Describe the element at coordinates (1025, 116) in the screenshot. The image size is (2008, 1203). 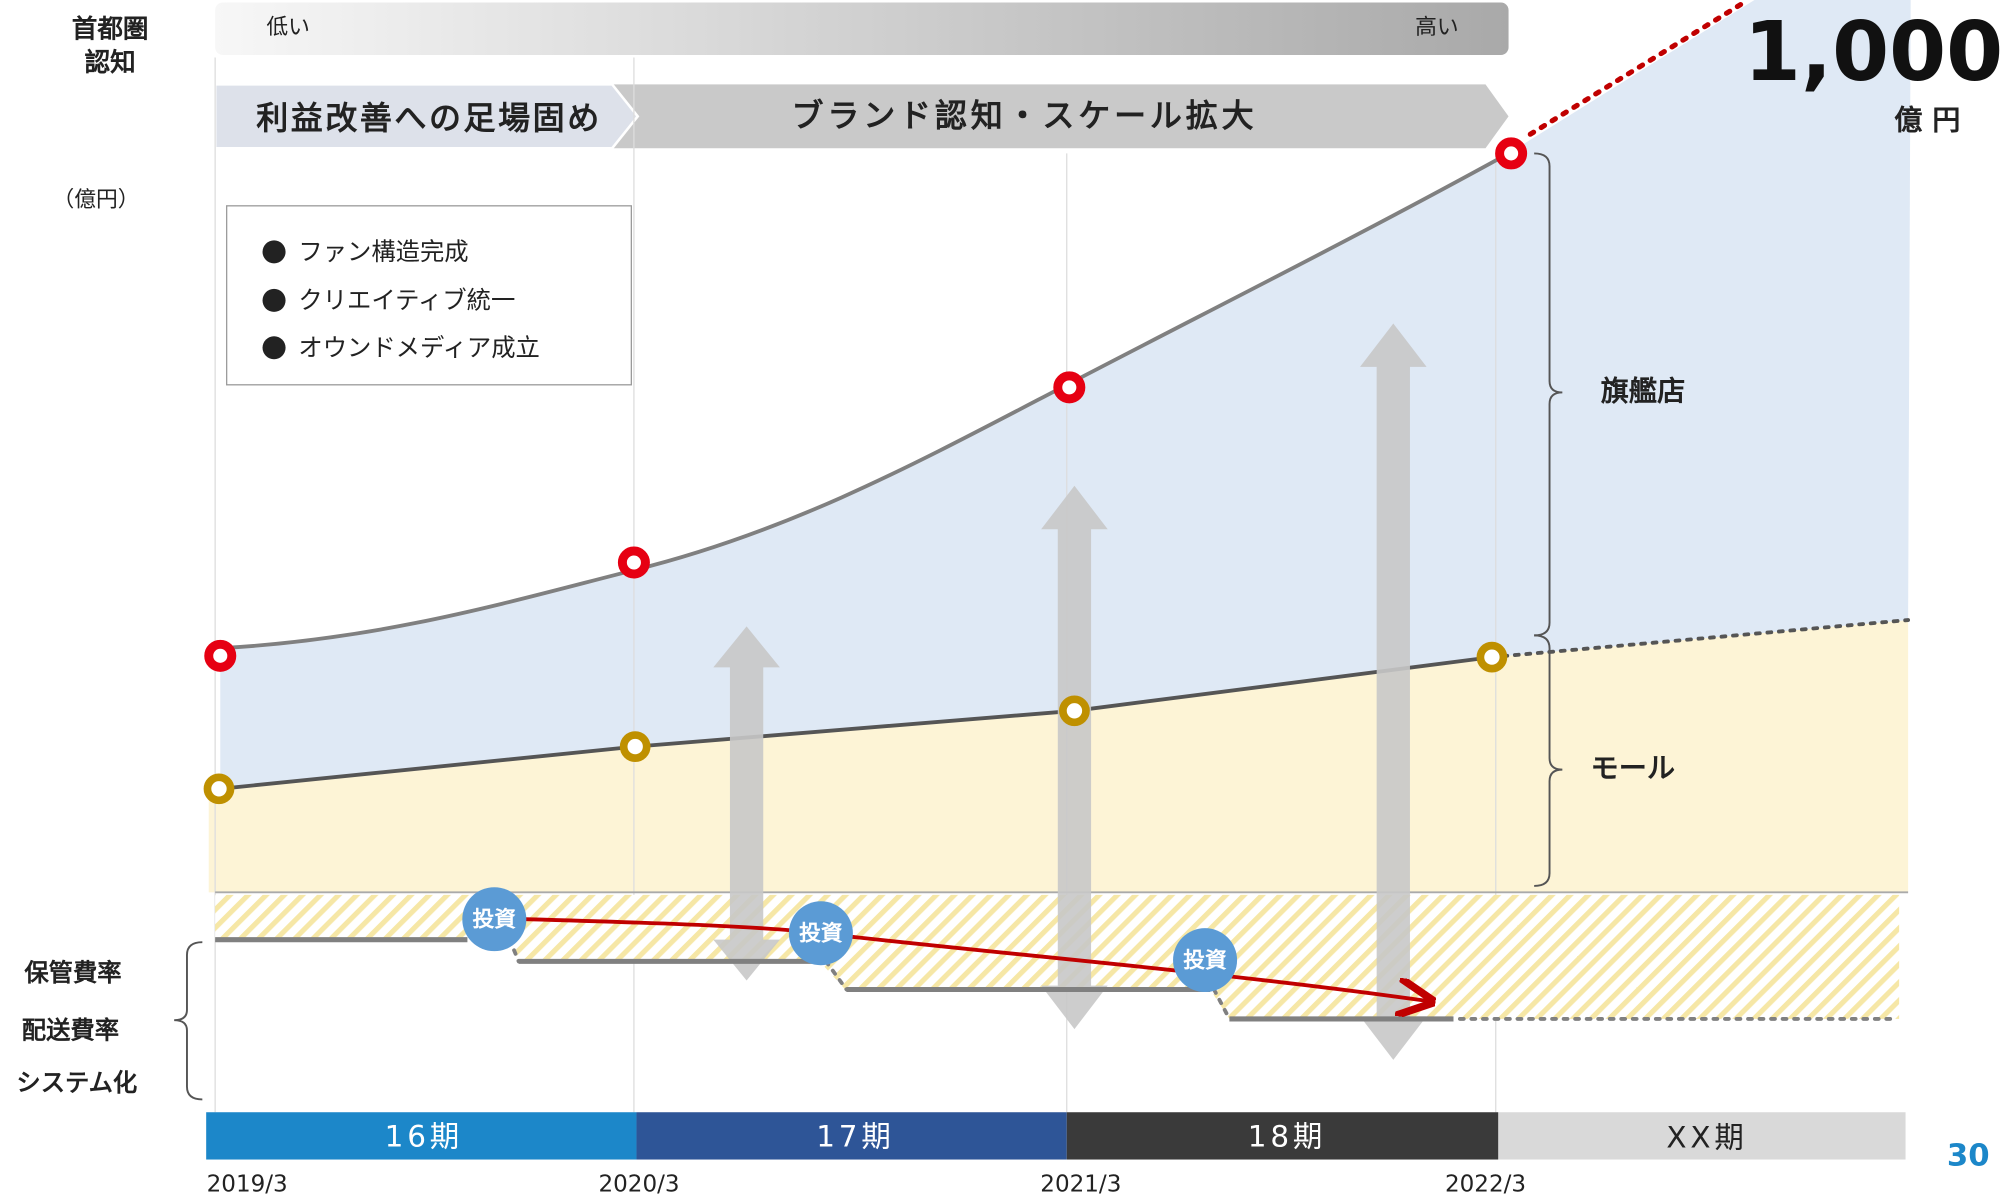
I see `phase-label: ブランド認知・スケール拡大` at that location.